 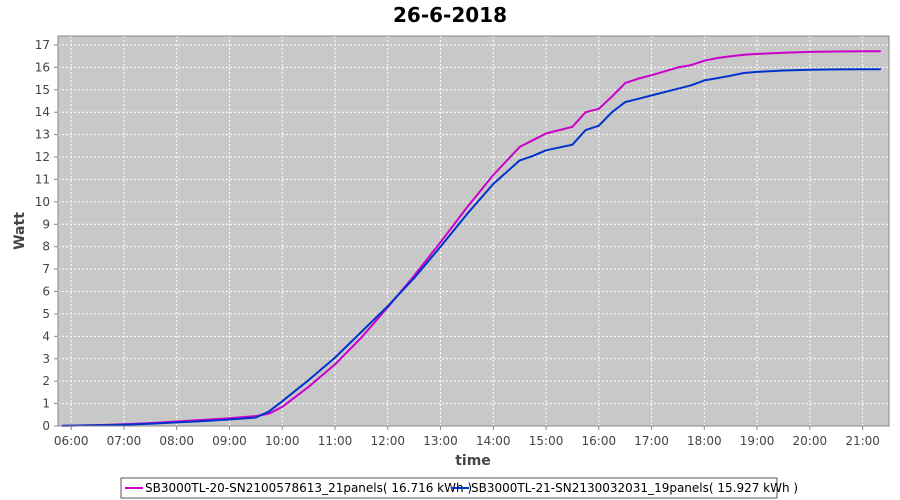 What do you see at coordinates (450, 15) in the screenshot?
I see `chart-title: 26-6-2018` at bounding box center [450, 15].